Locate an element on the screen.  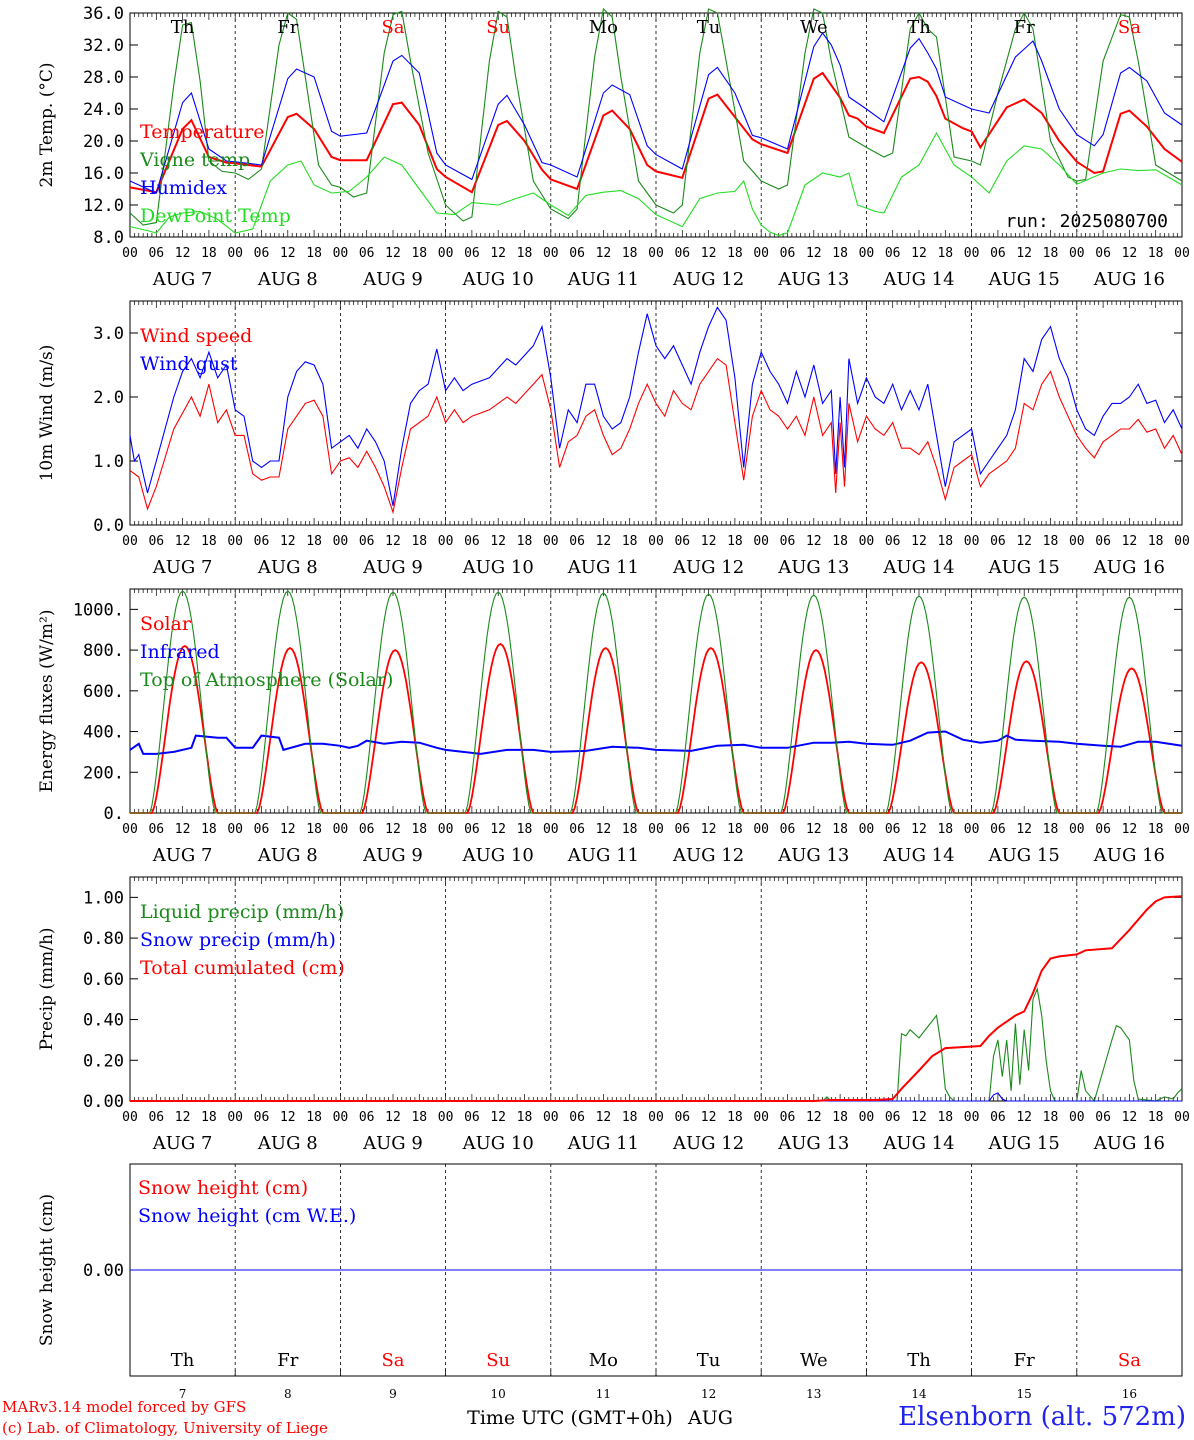
weekday-label: Sa is located at coordinates (392, 27).